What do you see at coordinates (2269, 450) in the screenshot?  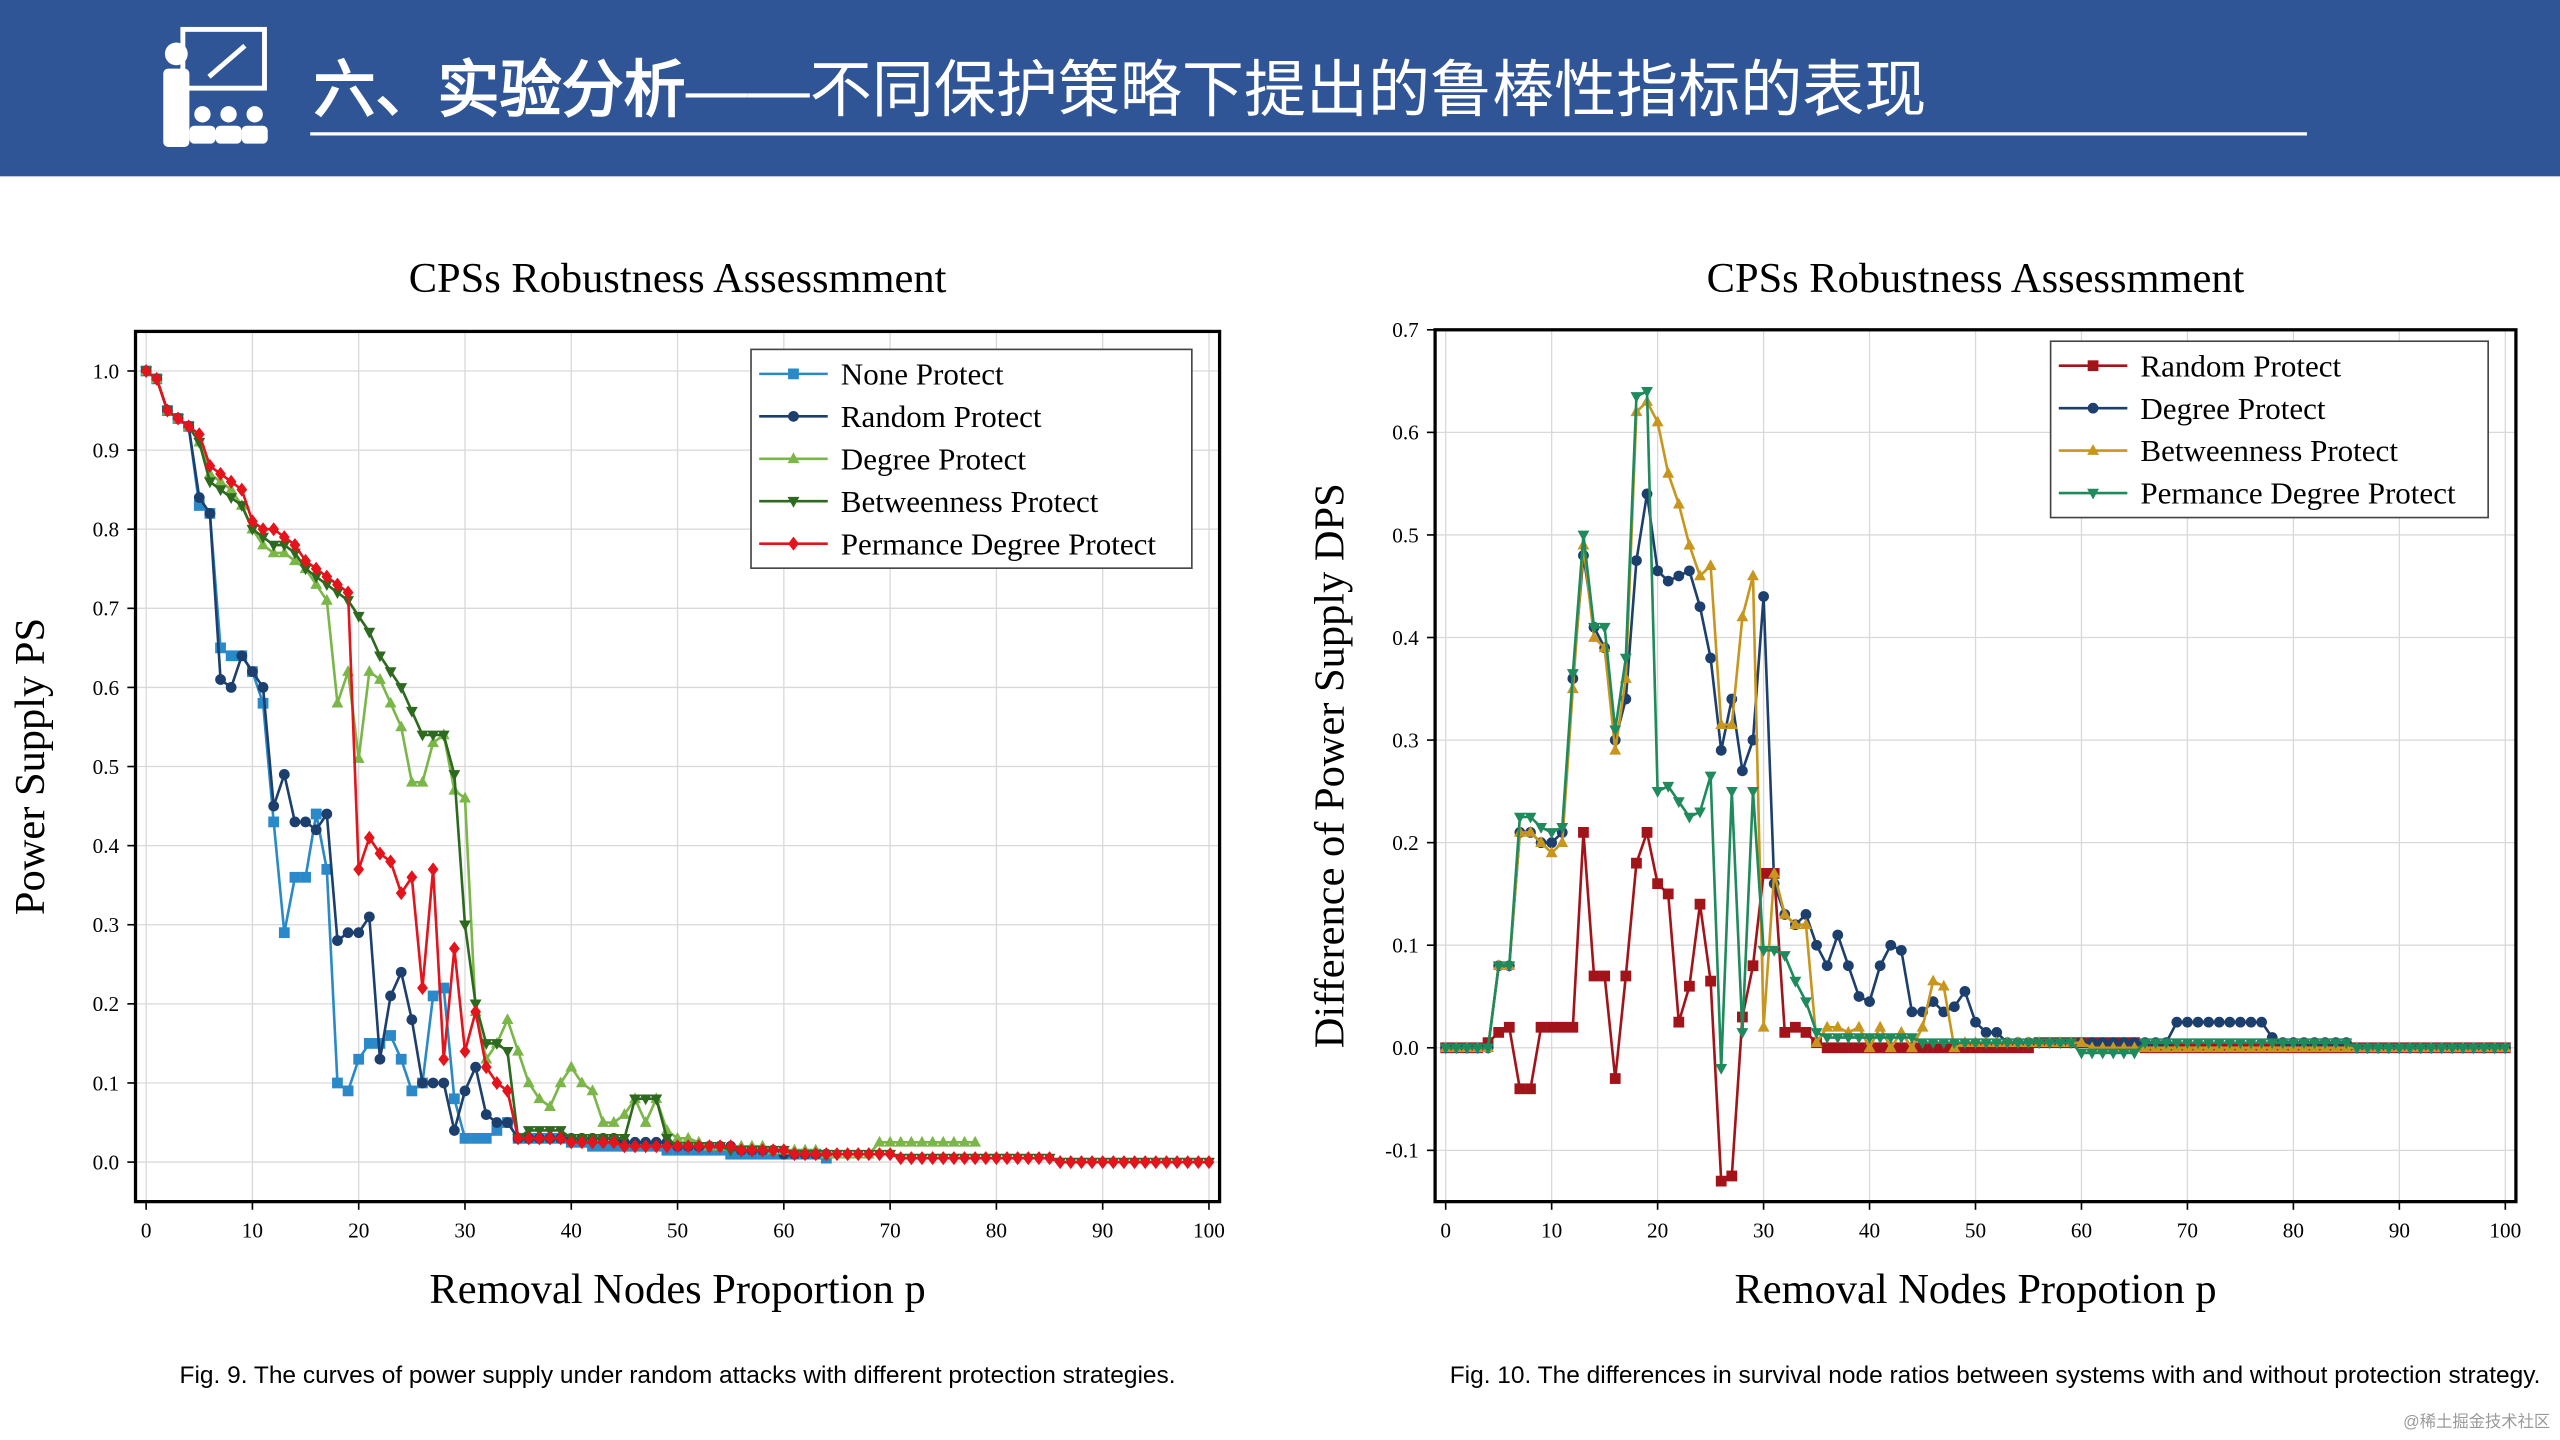 I see `legend-label: Betweenness Protect` at bounding box center [2269, 450].